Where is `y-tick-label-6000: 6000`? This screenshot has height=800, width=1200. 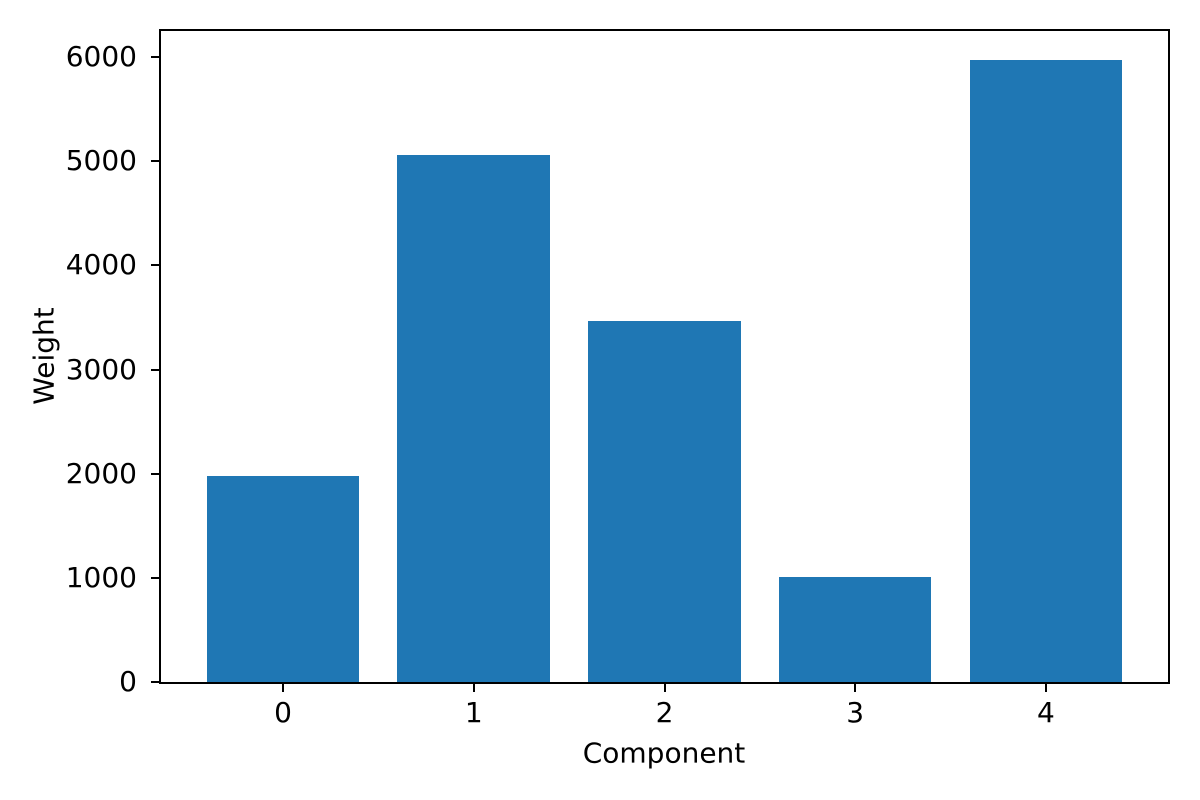 y-tick-label-6000: 6000 is located at coordinates (101, 57).